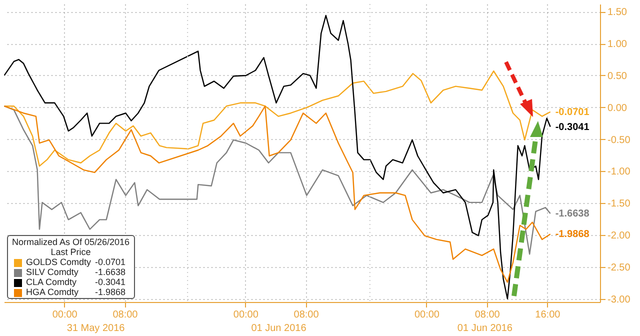 The height and width of the screenshot is (336, 640). Describe the element at coordinates (619, 140) in the screenshot. I see `y-tick-label: -0.50` at that location.